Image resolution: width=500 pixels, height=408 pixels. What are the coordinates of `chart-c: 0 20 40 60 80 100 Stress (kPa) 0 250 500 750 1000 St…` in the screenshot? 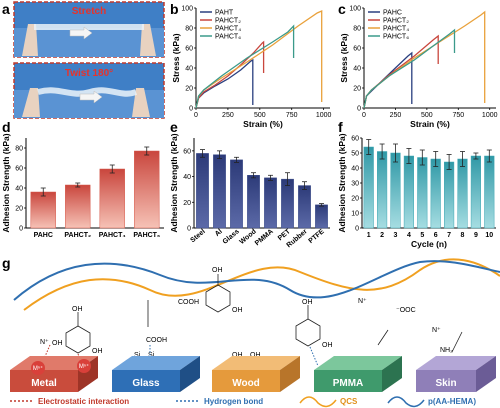 It's located at (418, 68).